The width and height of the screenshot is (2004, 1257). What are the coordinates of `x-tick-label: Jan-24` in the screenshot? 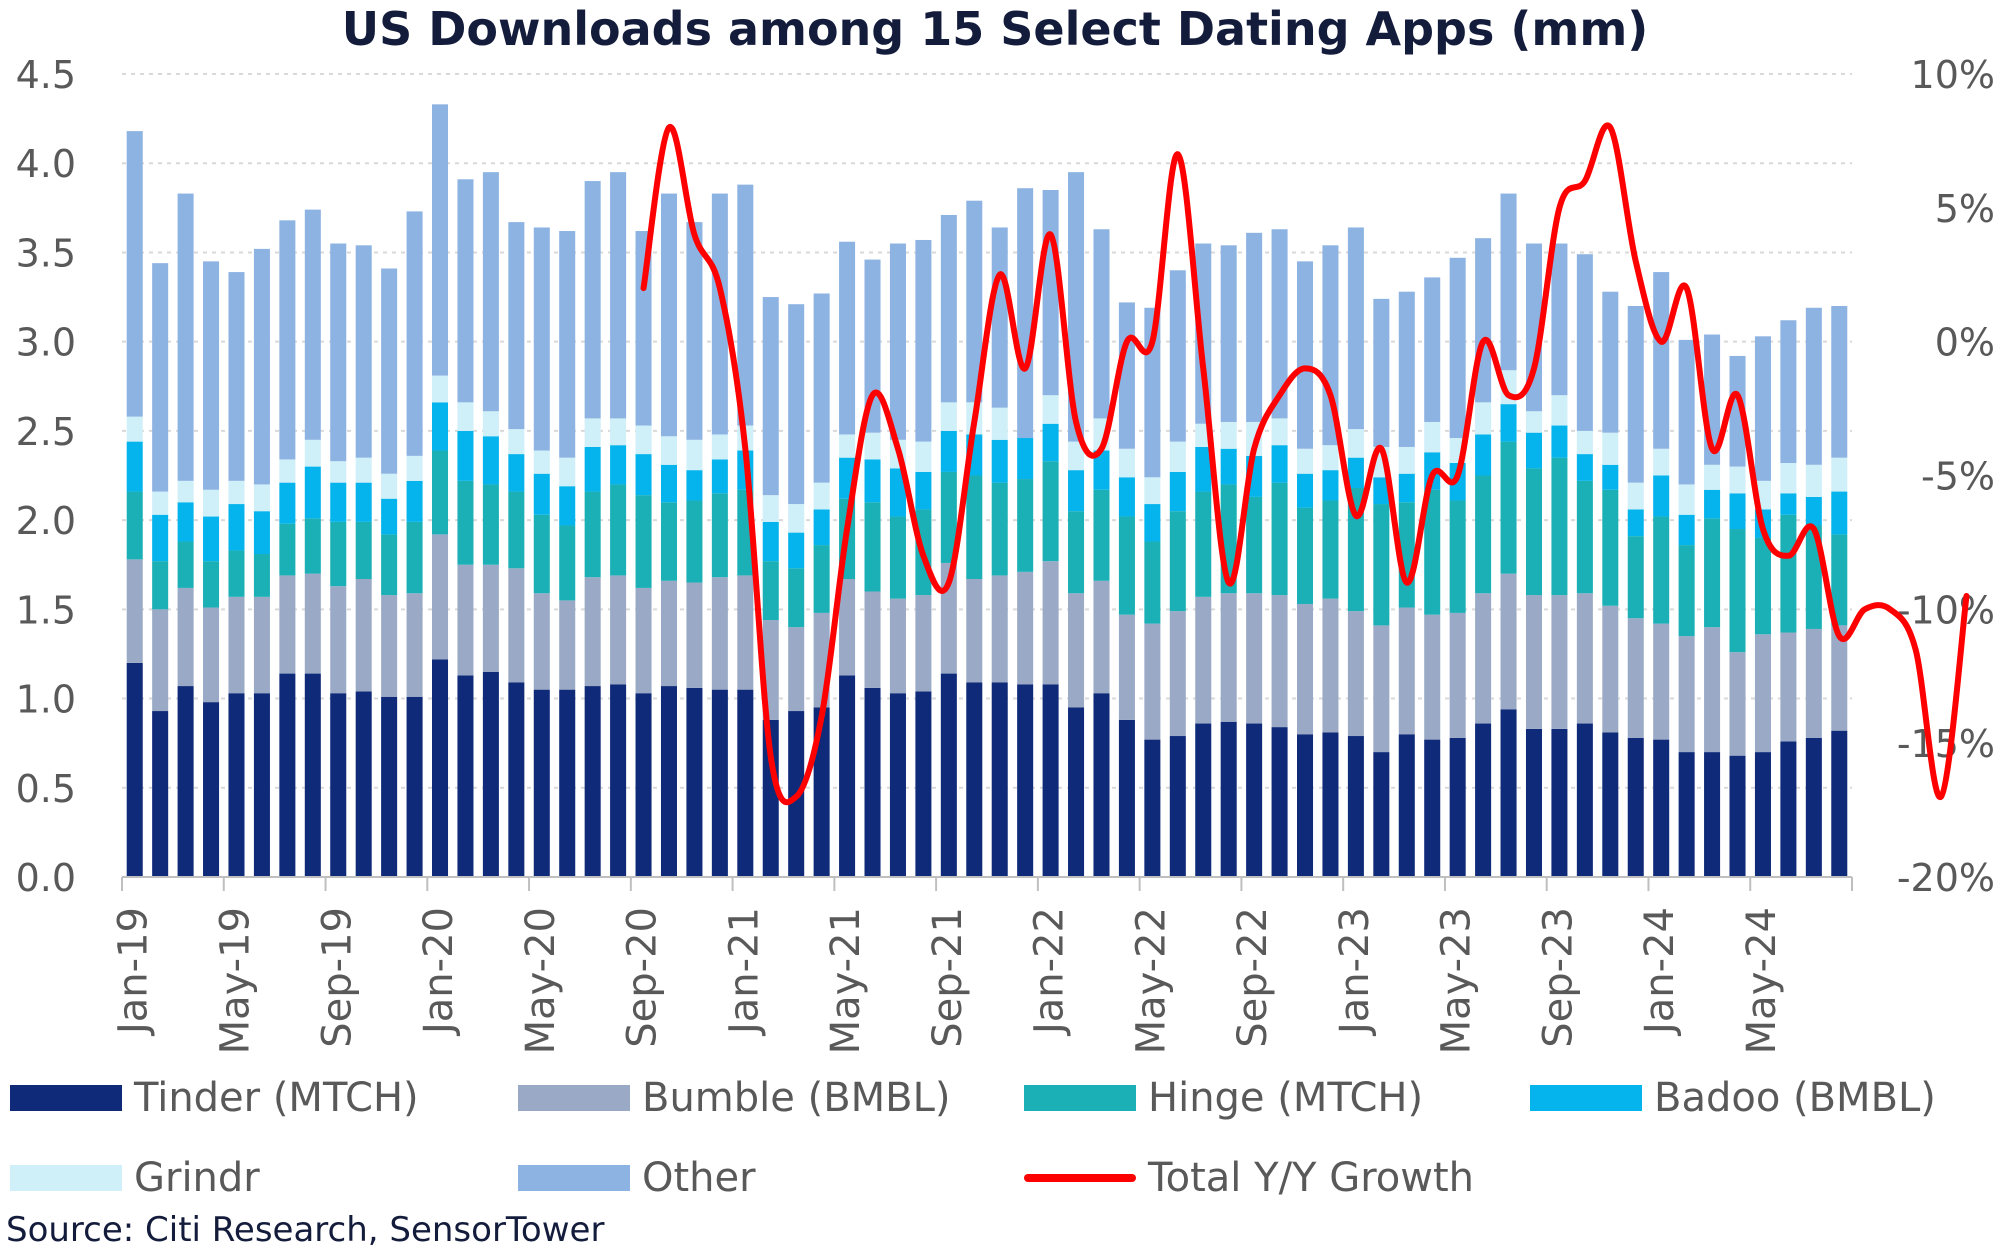 It's located at (1660, 972).